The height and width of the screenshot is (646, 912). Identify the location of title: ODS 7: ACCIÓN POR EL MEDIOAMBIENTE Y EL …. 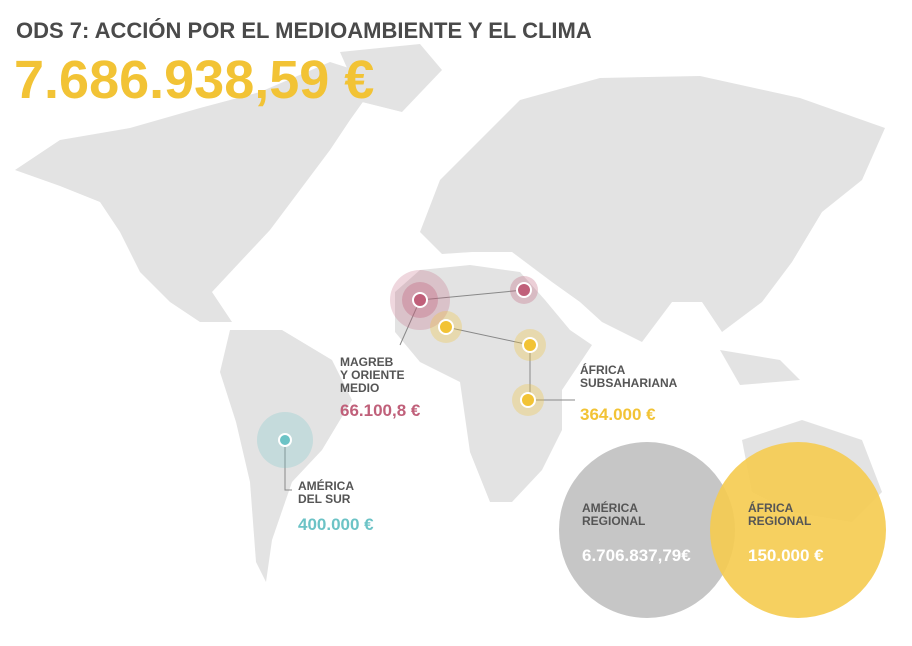
(304, 30).